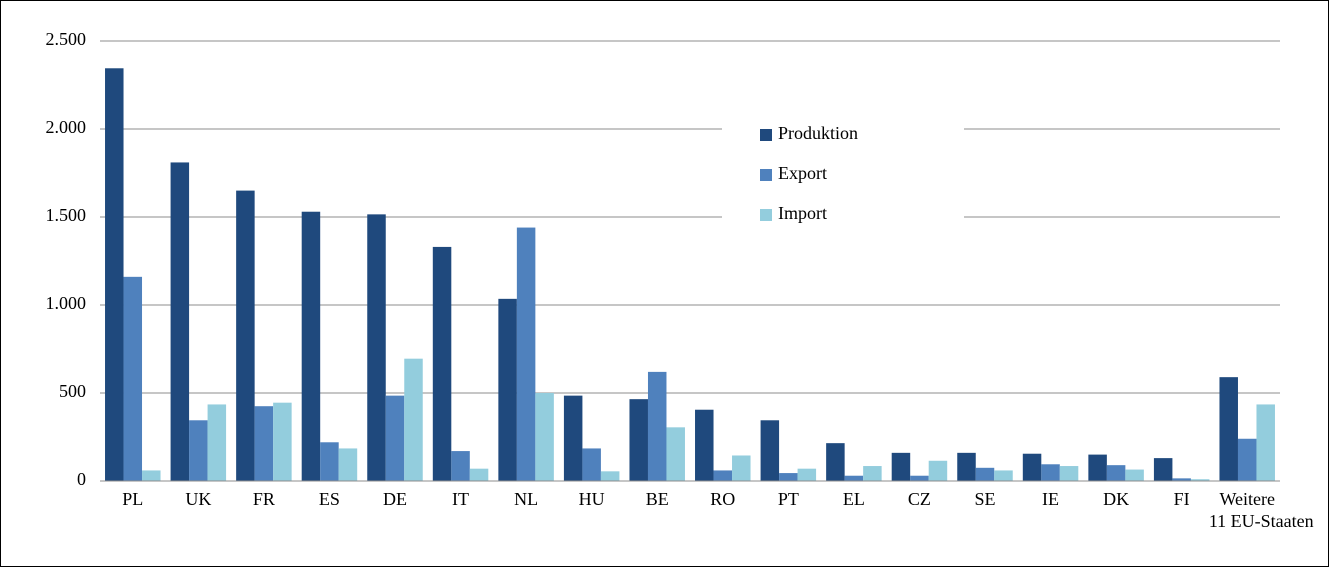 Image resolution: width=1329 pixels, height=567 pixels. I want to click on x-tick-label: ES, so click(329, 499).